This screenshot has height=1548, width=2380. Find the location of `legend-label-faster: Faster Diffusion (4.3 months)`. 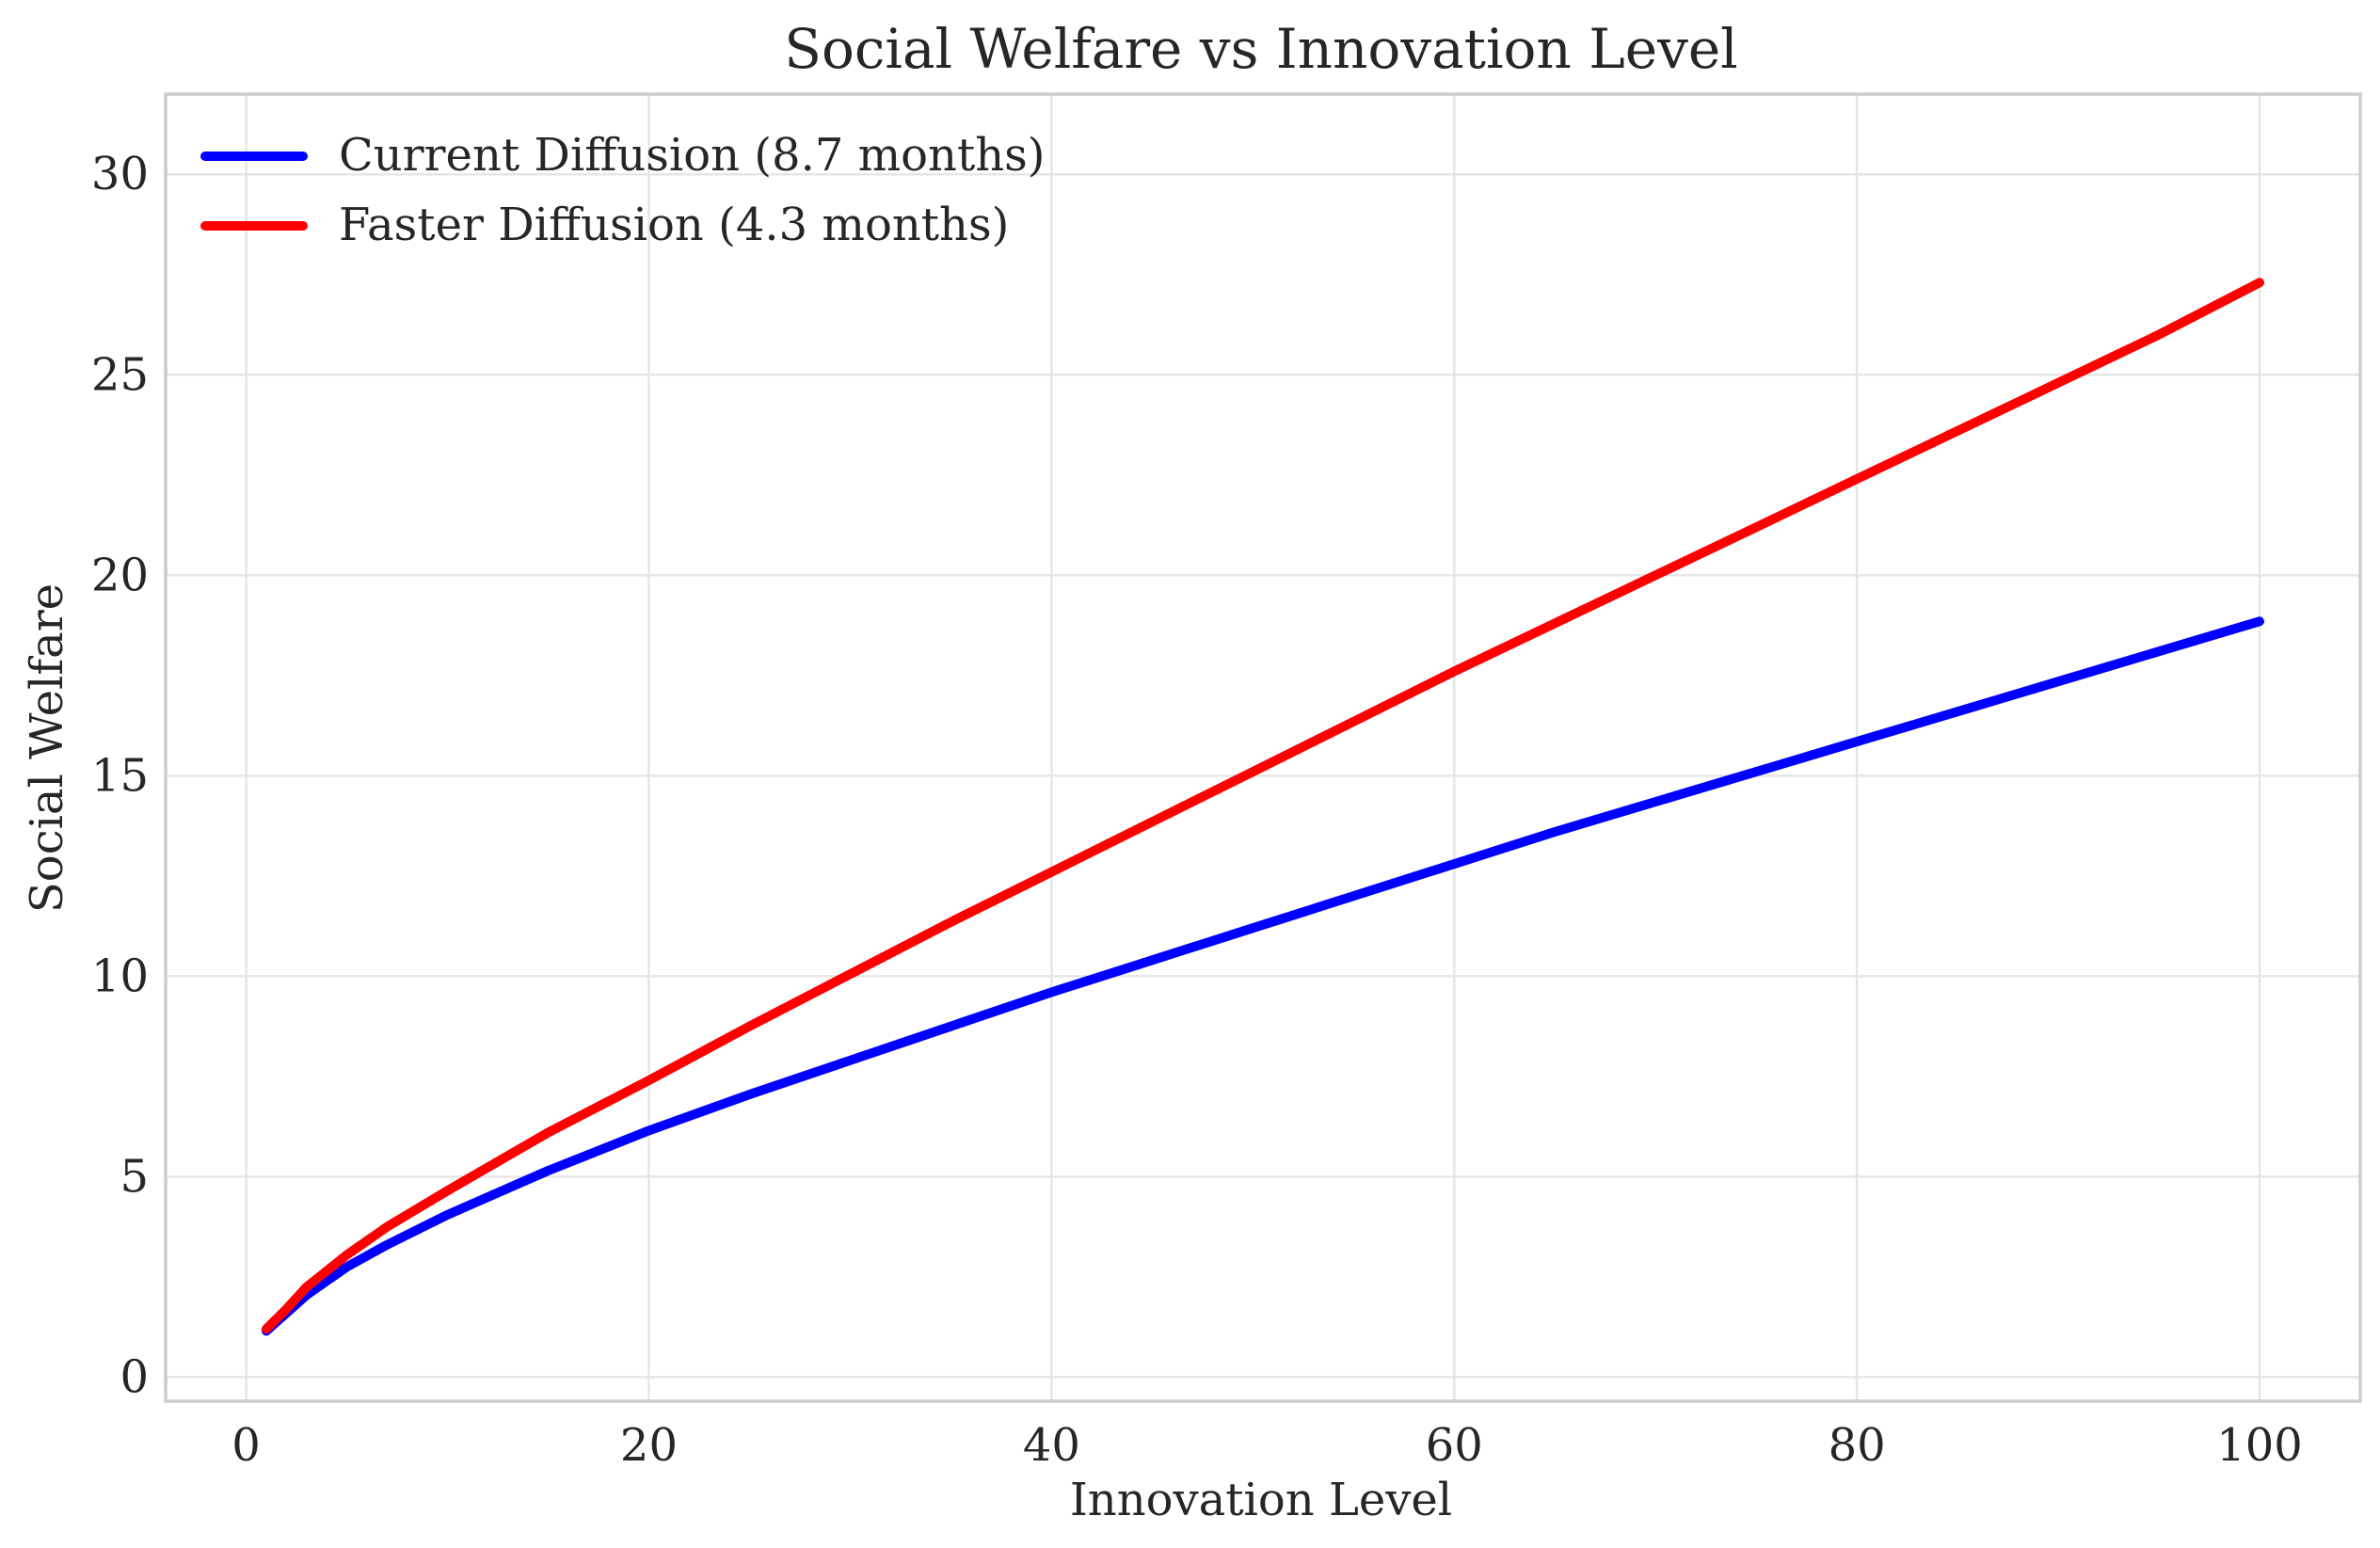

legend-label-faster: Faster Diffusion (4.3 months) is located at coordinates (674, 225).